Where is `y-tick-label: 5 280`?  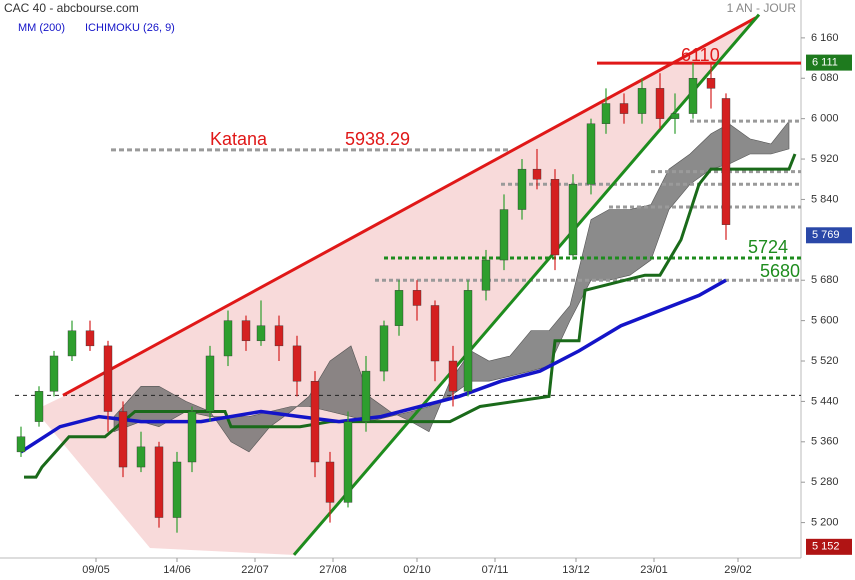 y-tick-label: 5 280 is located at coordinates (825, 482).